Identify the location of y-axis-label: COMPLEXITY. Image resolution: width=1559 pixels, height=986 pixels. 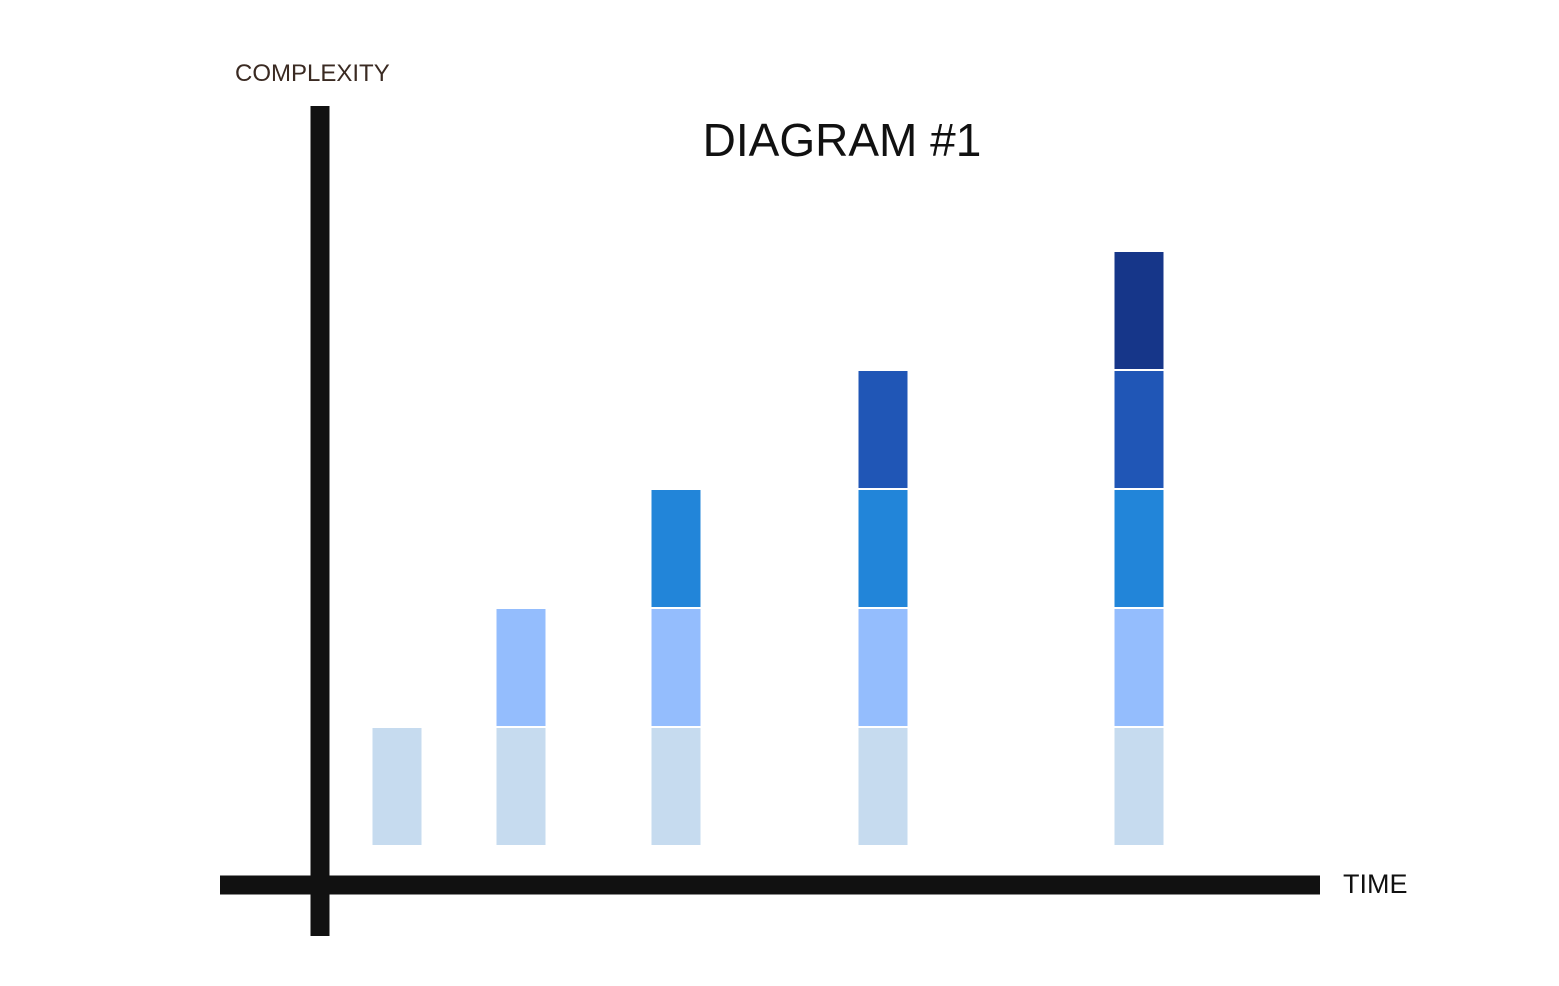
(312, 73).